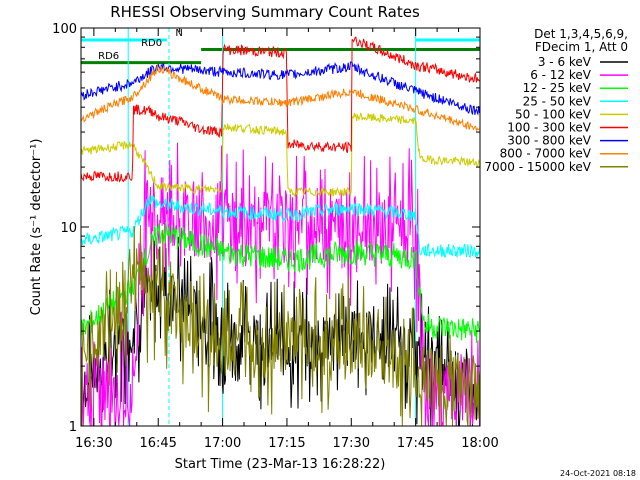  Describe the element at coordinates (280, 464) in the screenshot. I see `x-axis-label: Start Time (23-Mar-13 16:28:22)` at that location.